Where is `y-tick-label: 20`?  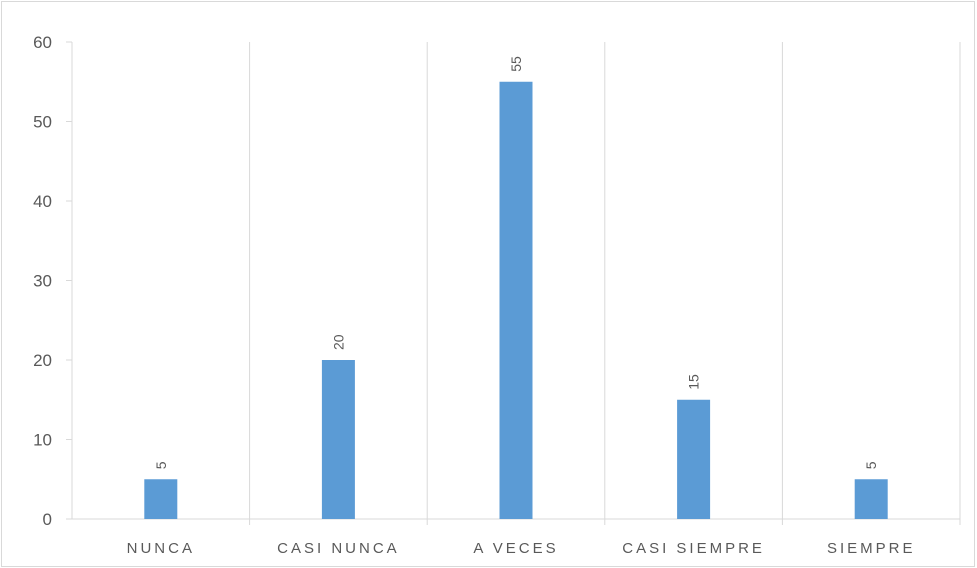
y-tick-label: 20 is located at coordinates (42, 360).